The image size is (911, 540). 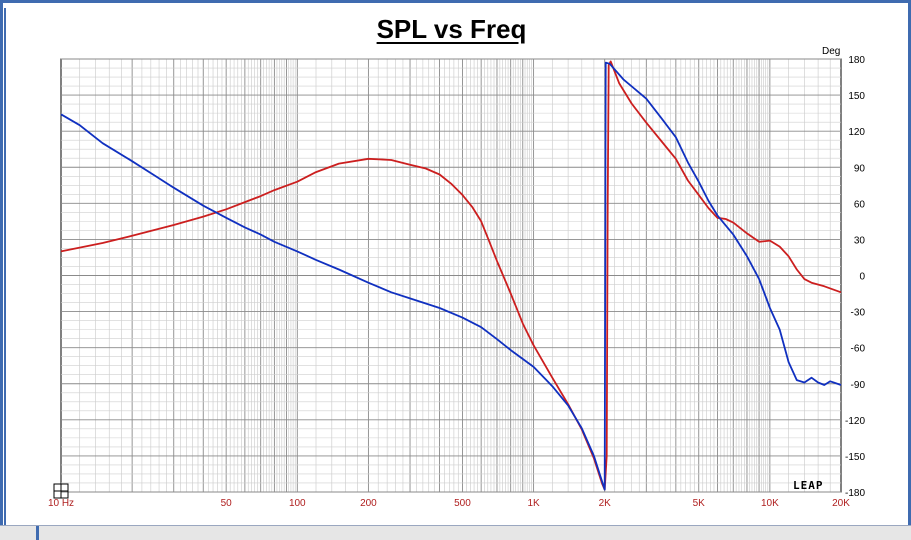 What do you see at coordinates (841, 503) in the screenshot?
I see `x-tick-label: 20K` at bounding box center [841, 503].